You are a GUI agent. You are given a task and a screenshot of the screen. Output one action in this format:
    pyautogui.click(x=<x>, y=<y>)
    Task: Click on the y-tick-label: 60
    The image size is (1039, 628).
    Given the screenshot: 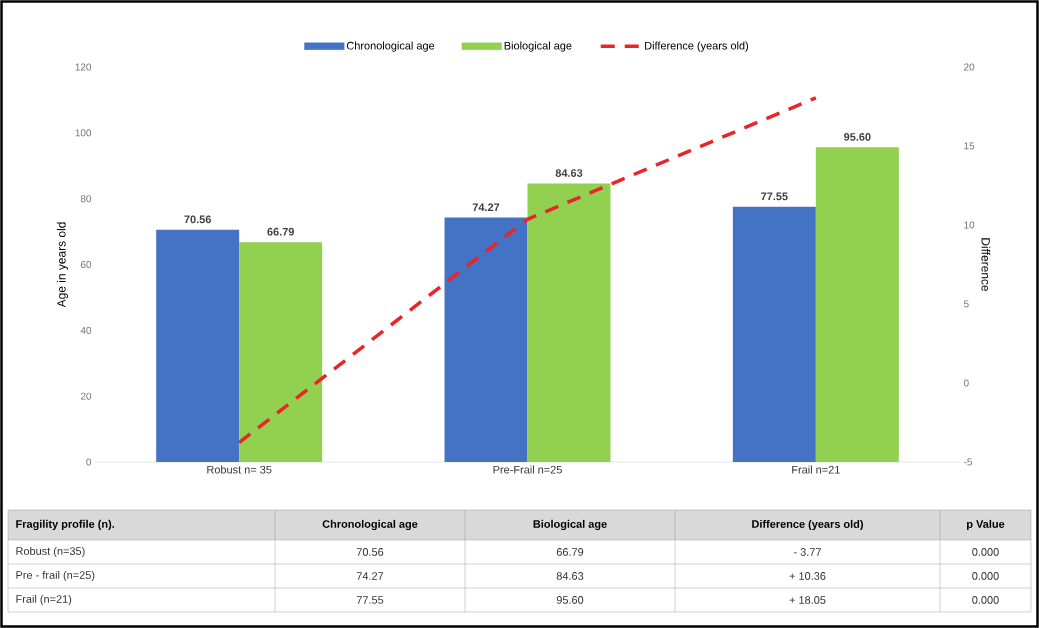 What is the action you would take?
    pyautogui.click(x=86, y=264)
    